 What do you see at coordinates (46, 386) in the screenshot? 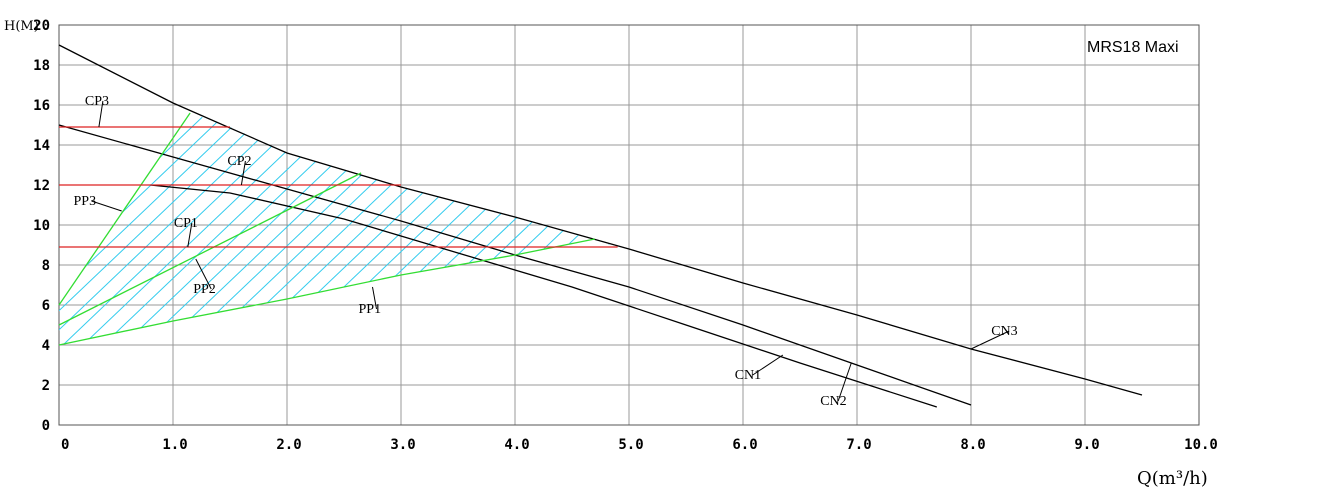
I see `y-tick-label: 2` at bounding box center [46, 386].